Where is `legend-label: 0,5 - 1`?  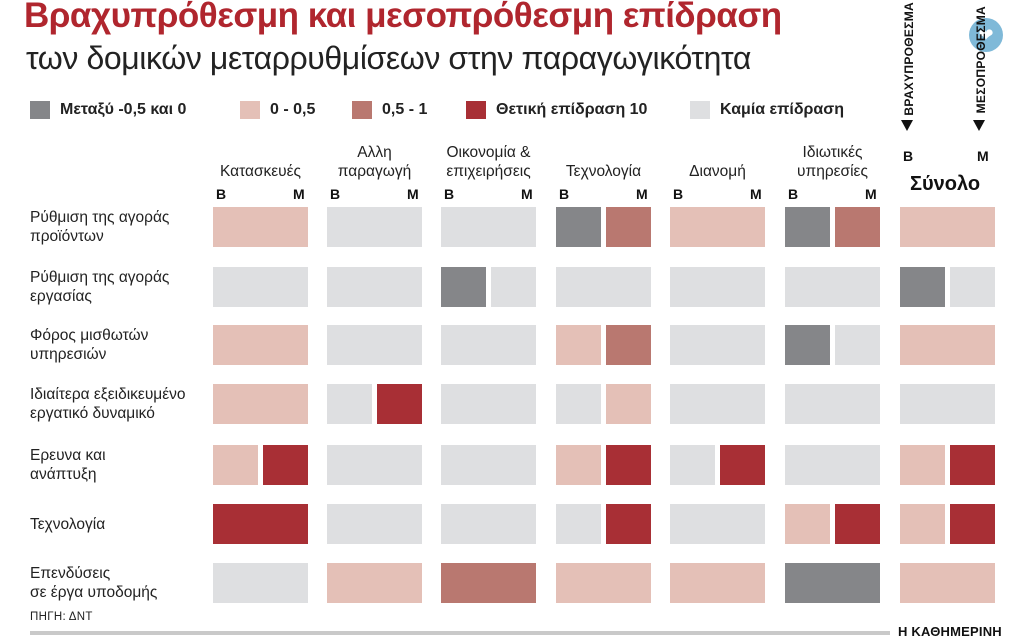 legend-label: 0,5 - 1 is located at coordinates (405, 109).